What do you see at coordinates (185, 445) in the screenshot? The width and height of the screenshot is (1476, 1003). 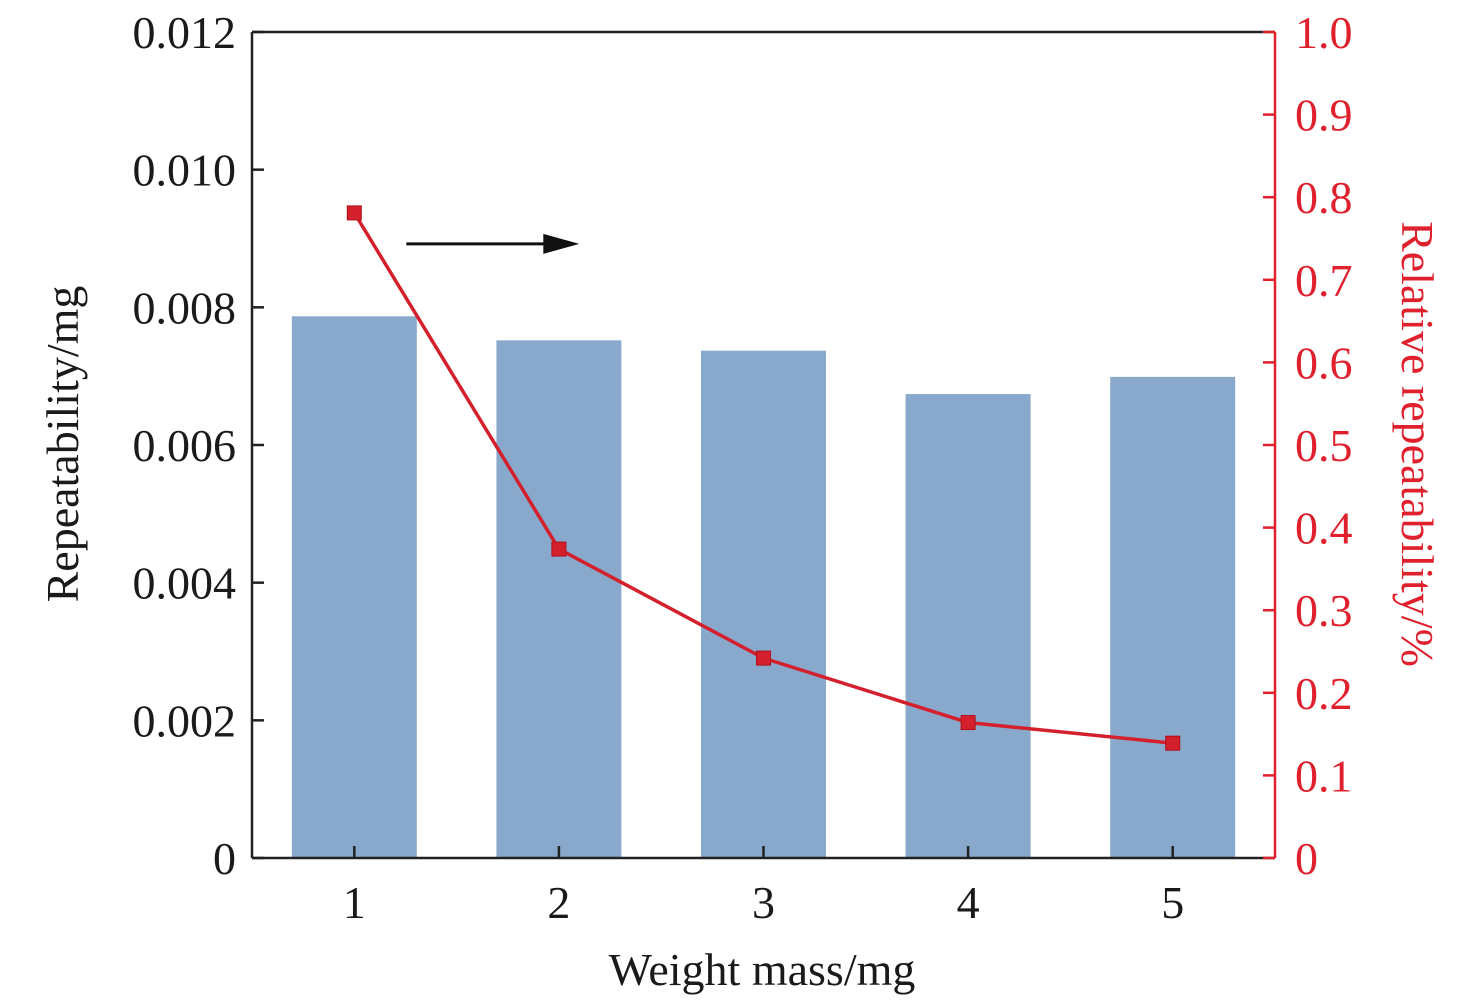 I see `y-tick-label: 0.006` at bounding box center [185, 445].